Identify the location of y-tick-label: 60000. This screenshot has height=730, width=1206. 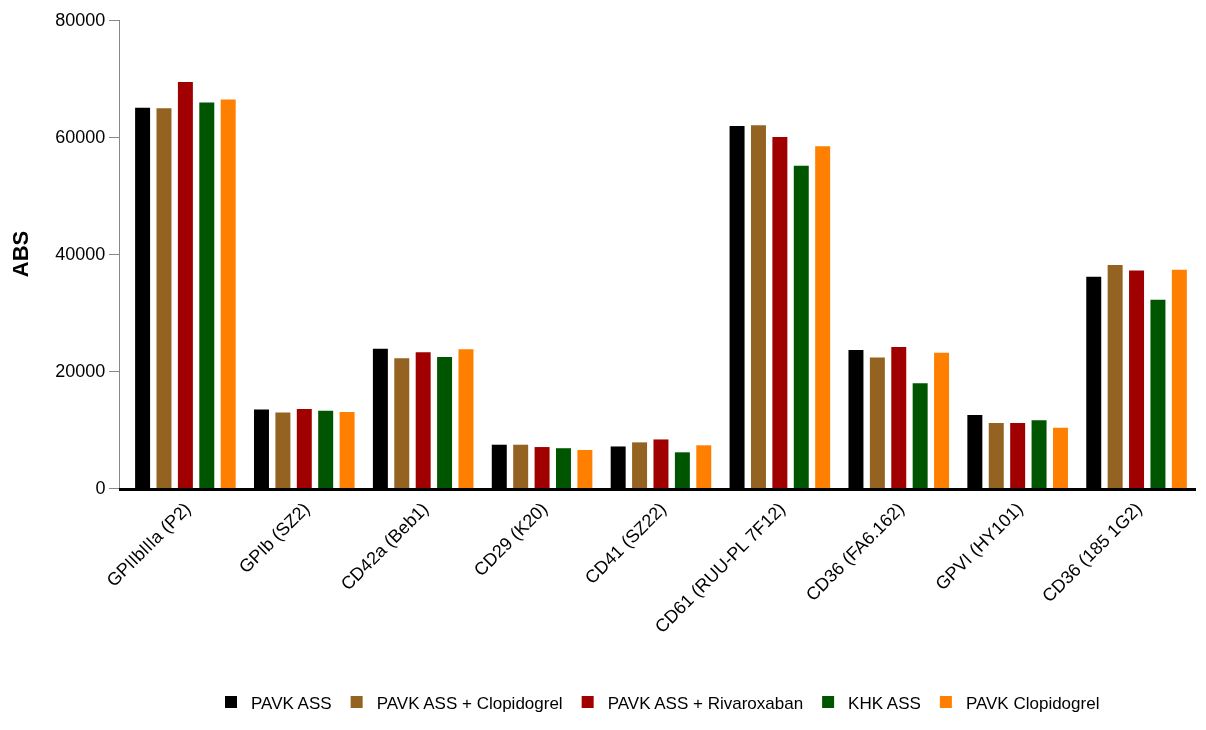
(80, 137).